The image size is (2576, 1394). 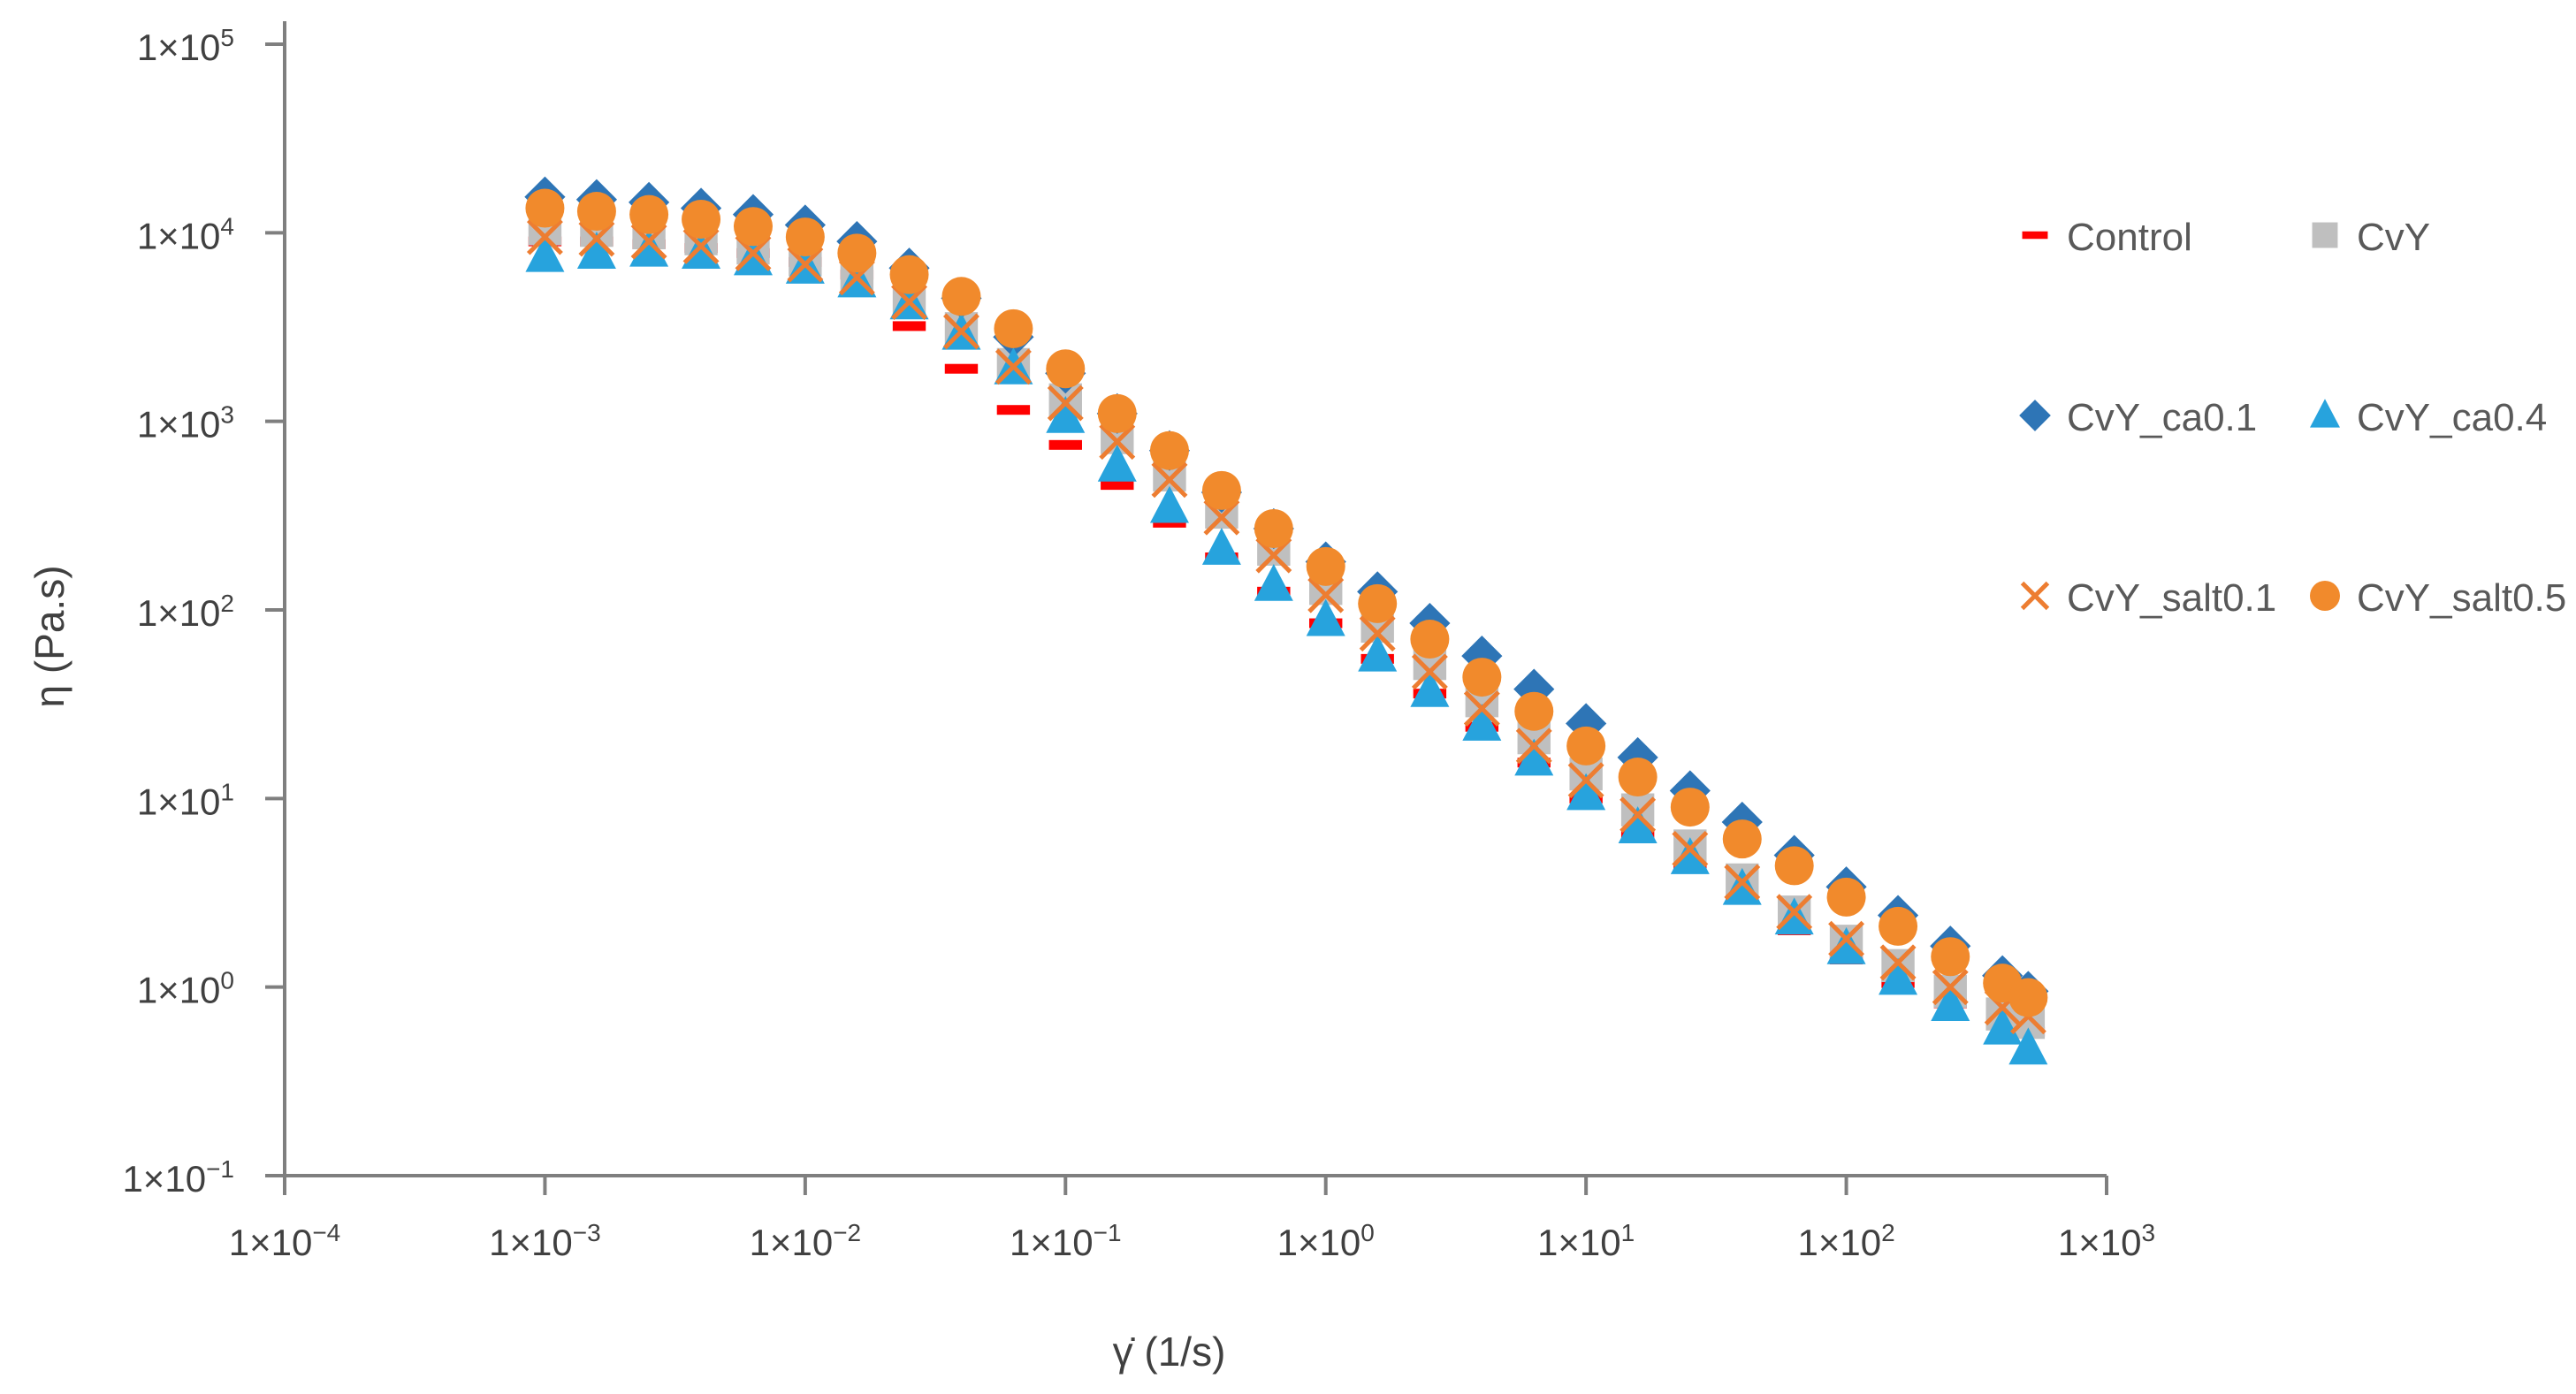 I want to click on legend-item: CvY, so click(x=2371, y=237).